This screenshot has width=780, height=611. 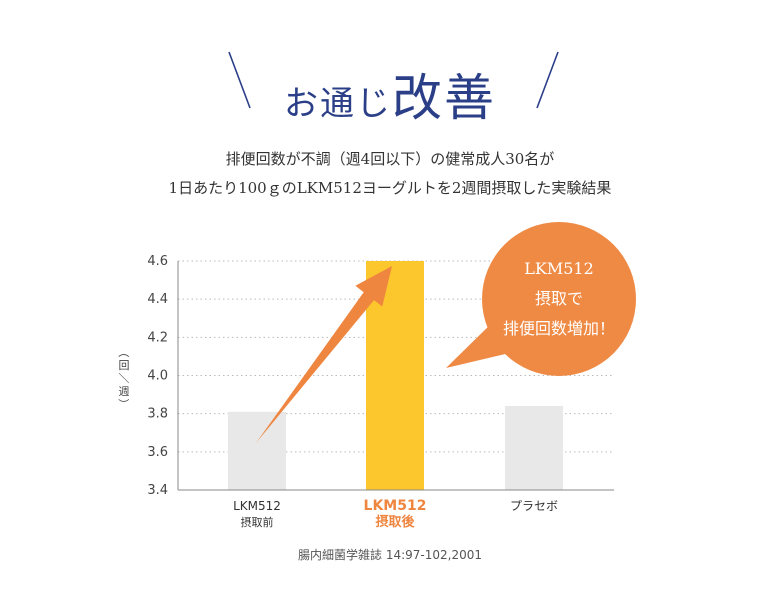 What do you see at coordinates (547, 80) in the screenshot?
I see `right-slash-decoration` at bounding box center [547, 80].